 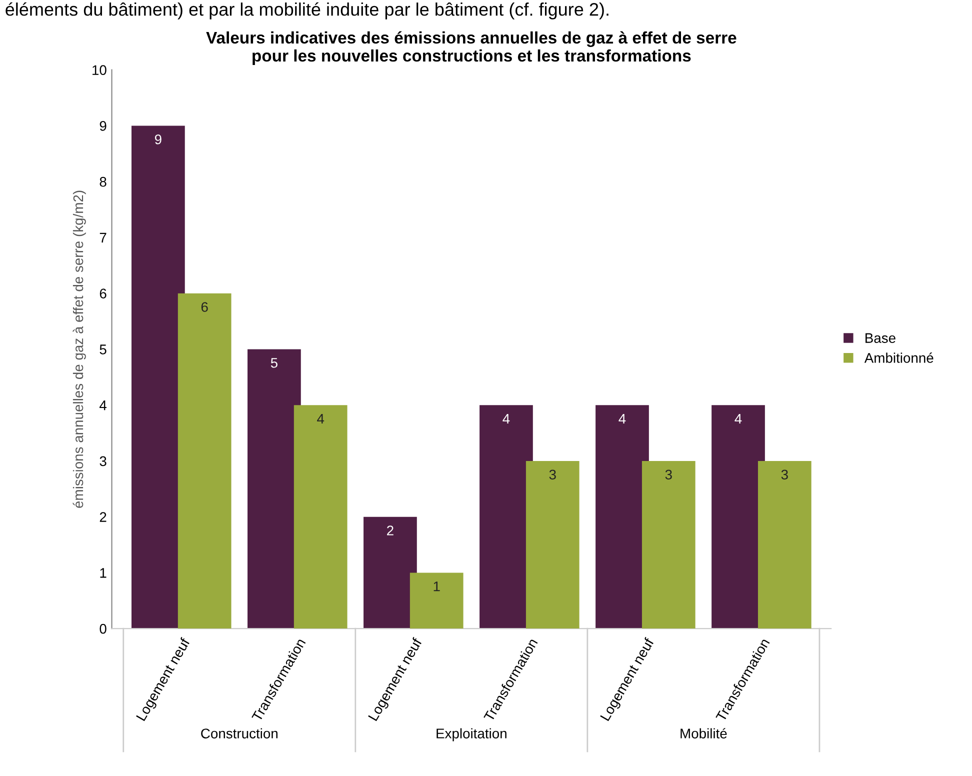 What do you see at coordinates (103, 237) in the screenshot?
I see `y-tick-label: 7` at bounding box center [103, 237].